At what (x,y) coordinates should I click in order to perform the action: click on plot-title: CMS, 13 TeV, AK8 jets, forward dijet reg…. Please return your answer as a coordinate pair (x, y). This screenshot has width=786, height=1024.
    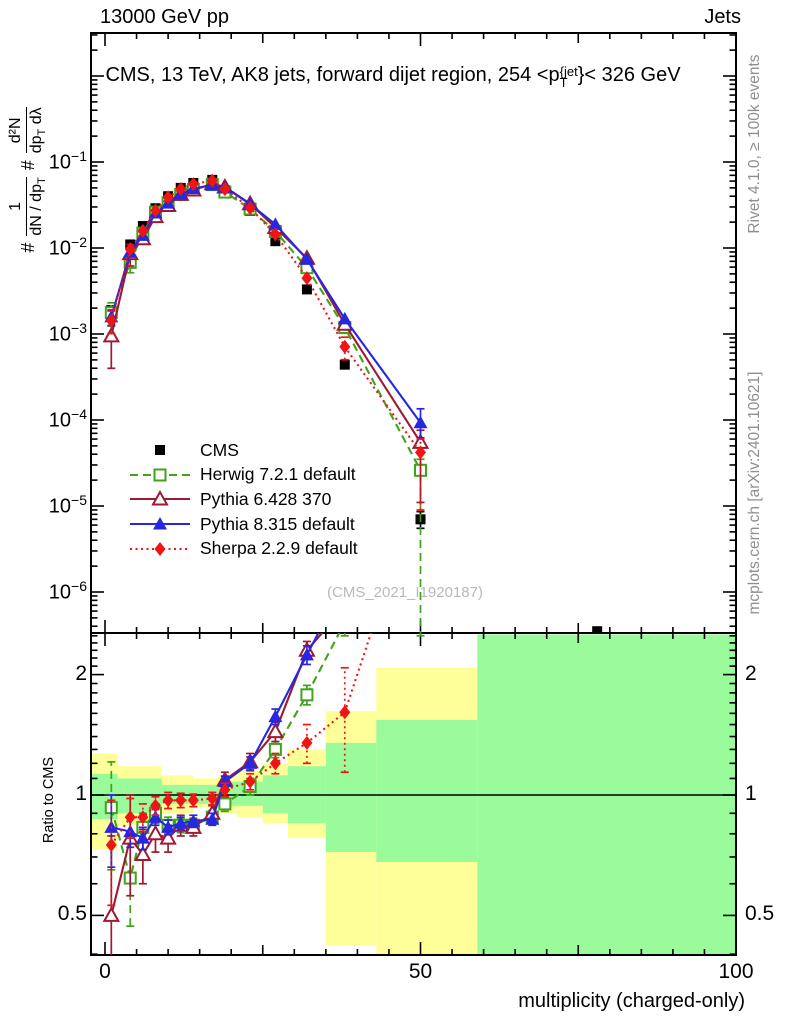
    Looking at the image, I should click on (393, 76).